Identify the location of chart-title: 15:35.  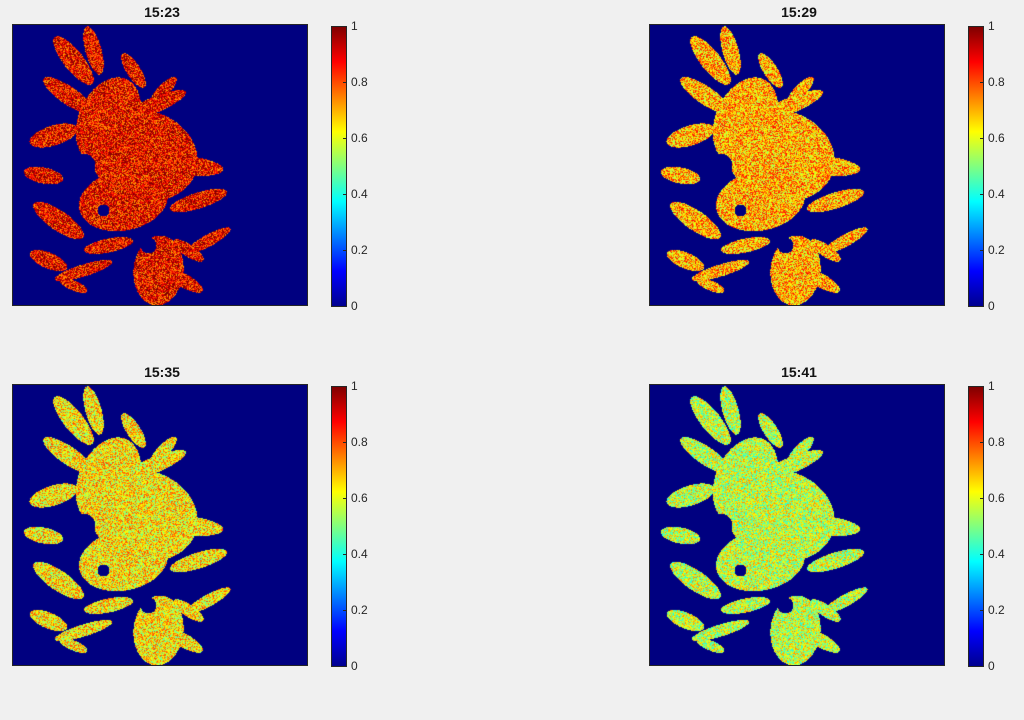
(162, 372).